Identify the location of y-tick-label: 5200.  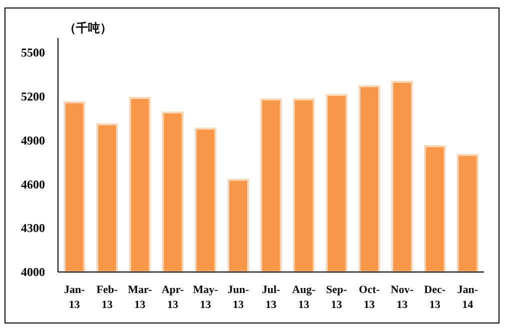
(33, 97).